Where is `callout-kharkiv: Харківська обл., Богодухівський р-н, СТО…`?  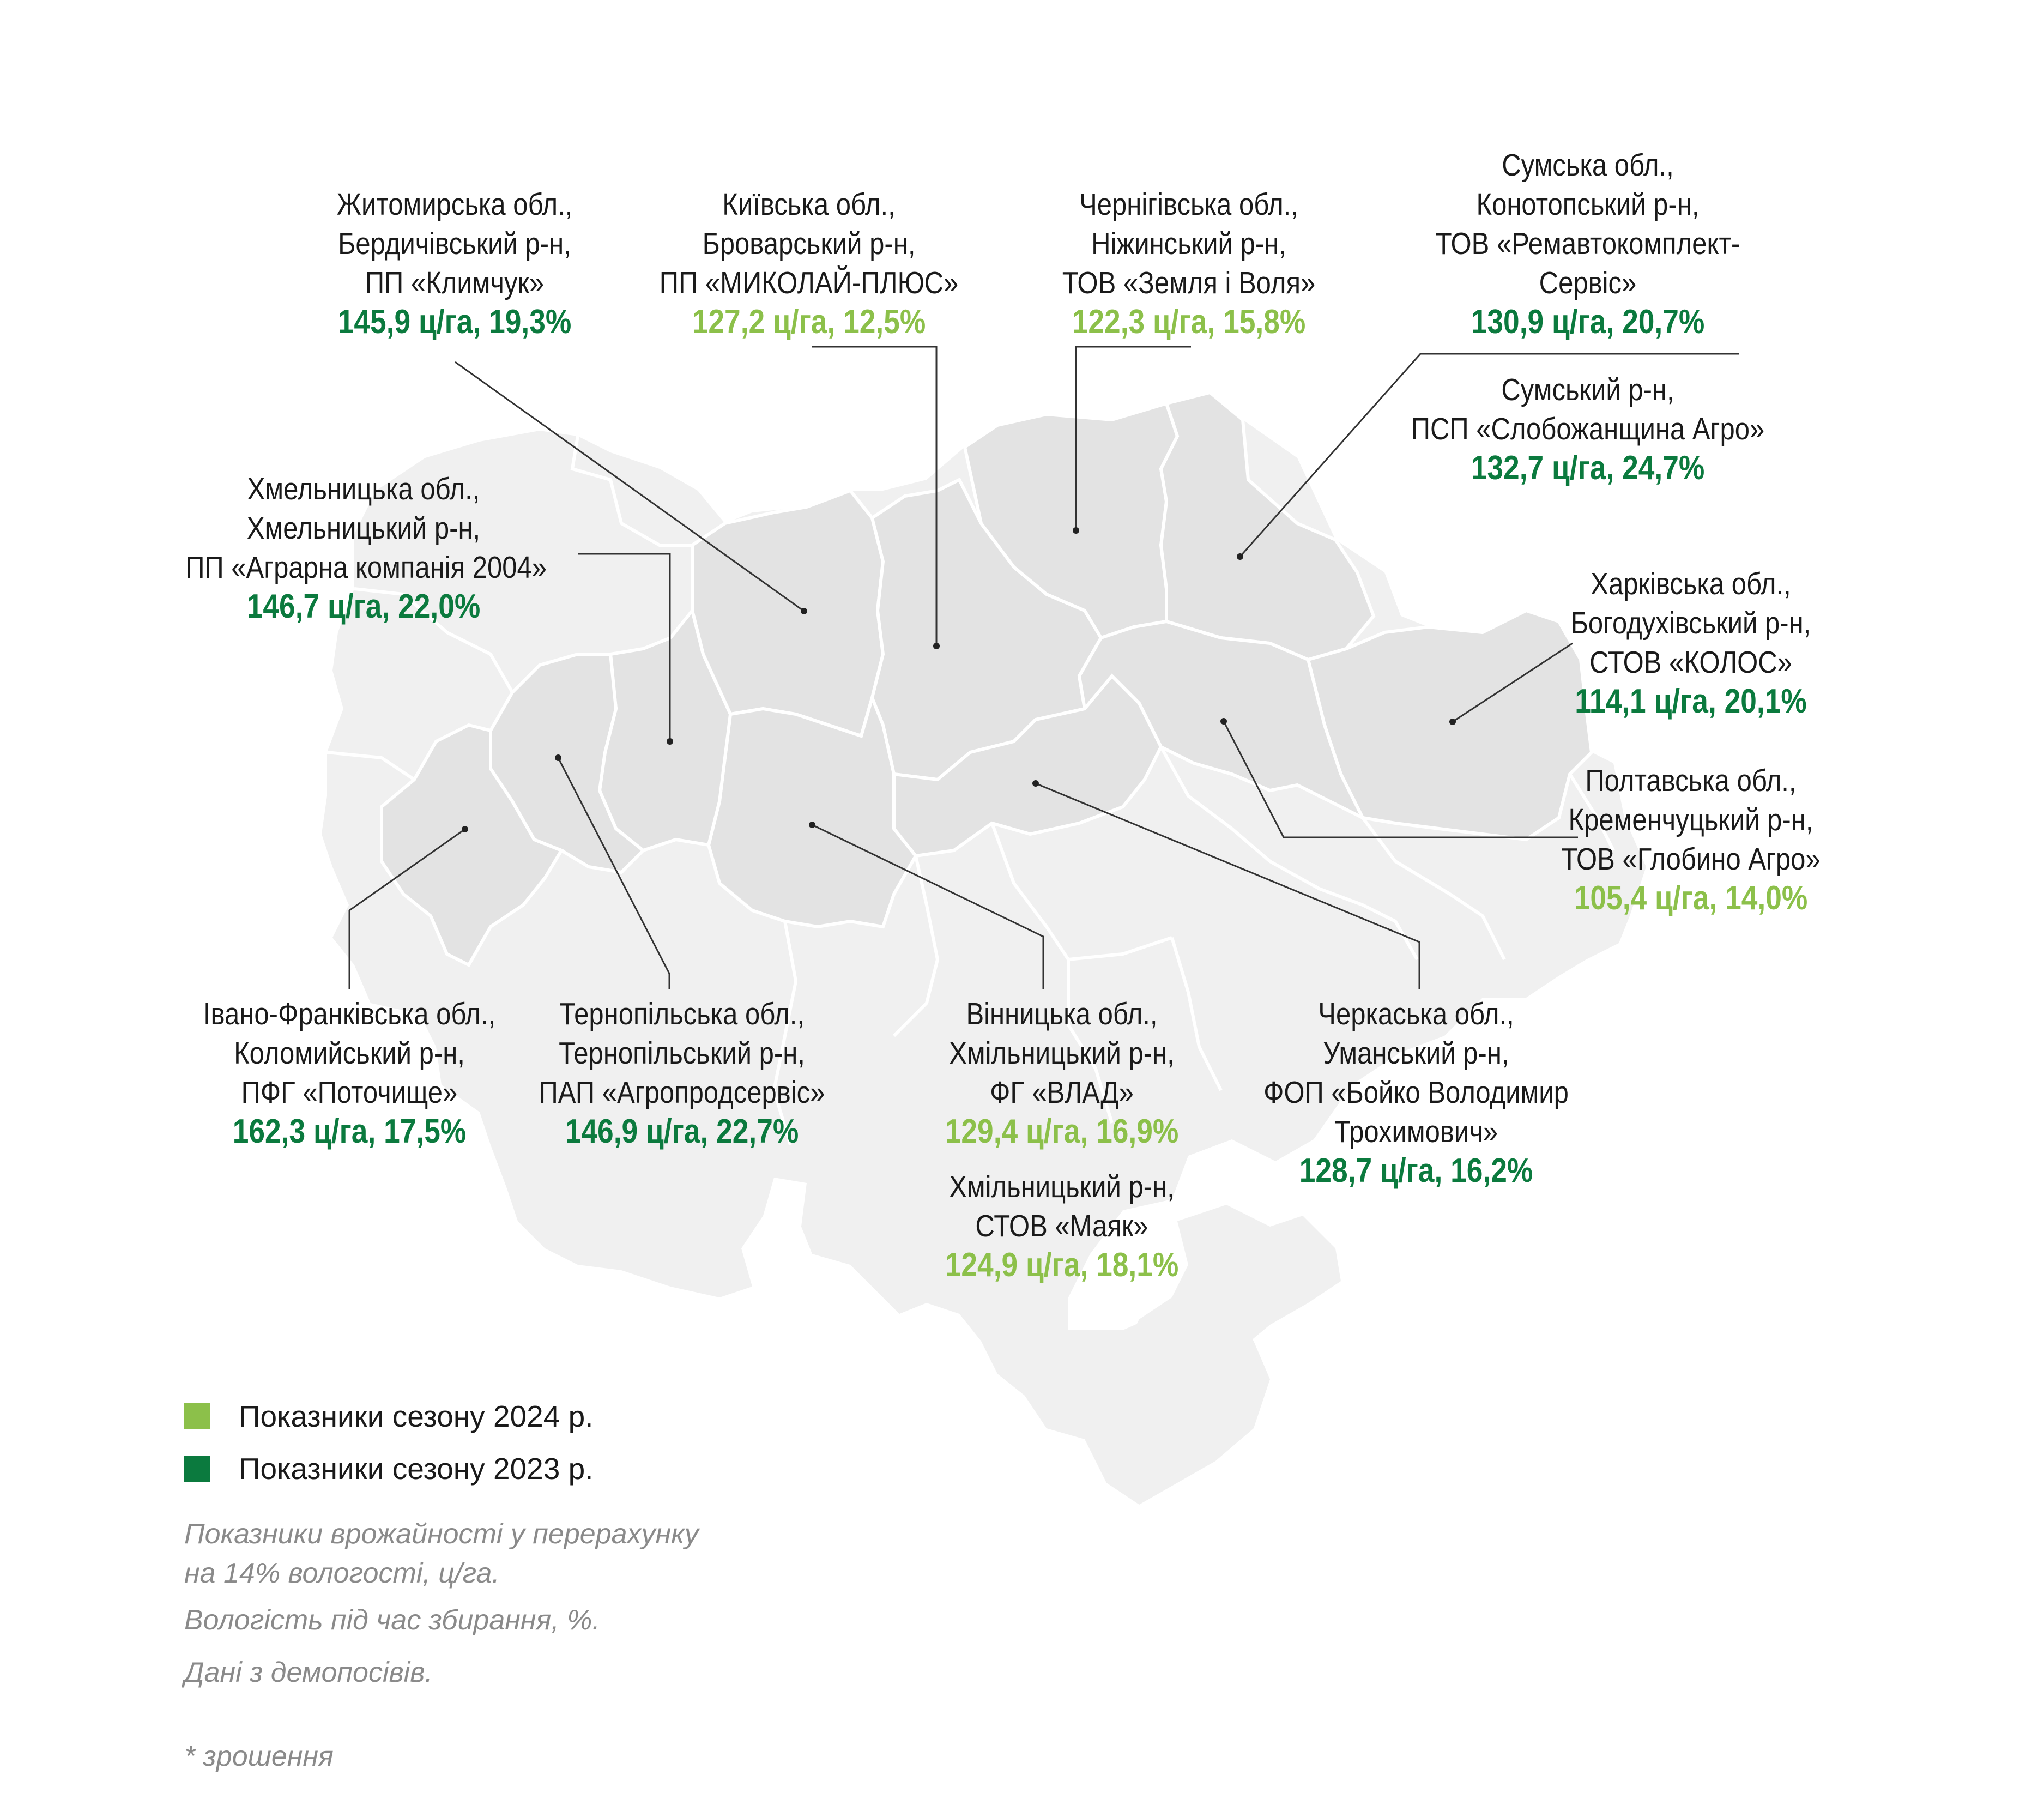
callout-kharkiv: Харківська обл., Богодухівський р-н, СТО… is located at coordinates (1691, 642).